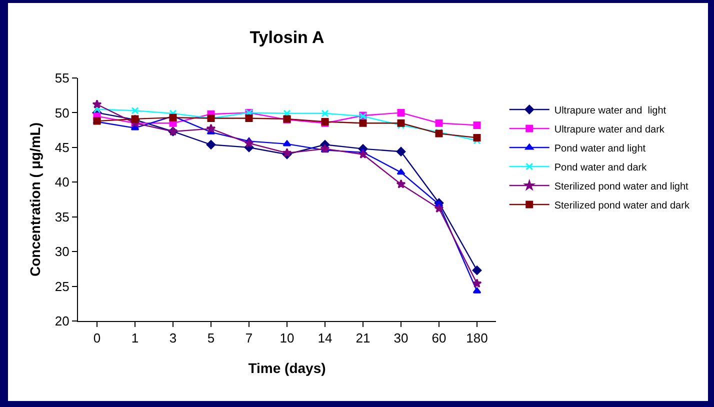 The width and height of the screenshot is (714, 407). What do you see at coordinates (600, 148) in the screenshot?
I see `legend-label: Pond water and light` at bounding box center [600, 148].